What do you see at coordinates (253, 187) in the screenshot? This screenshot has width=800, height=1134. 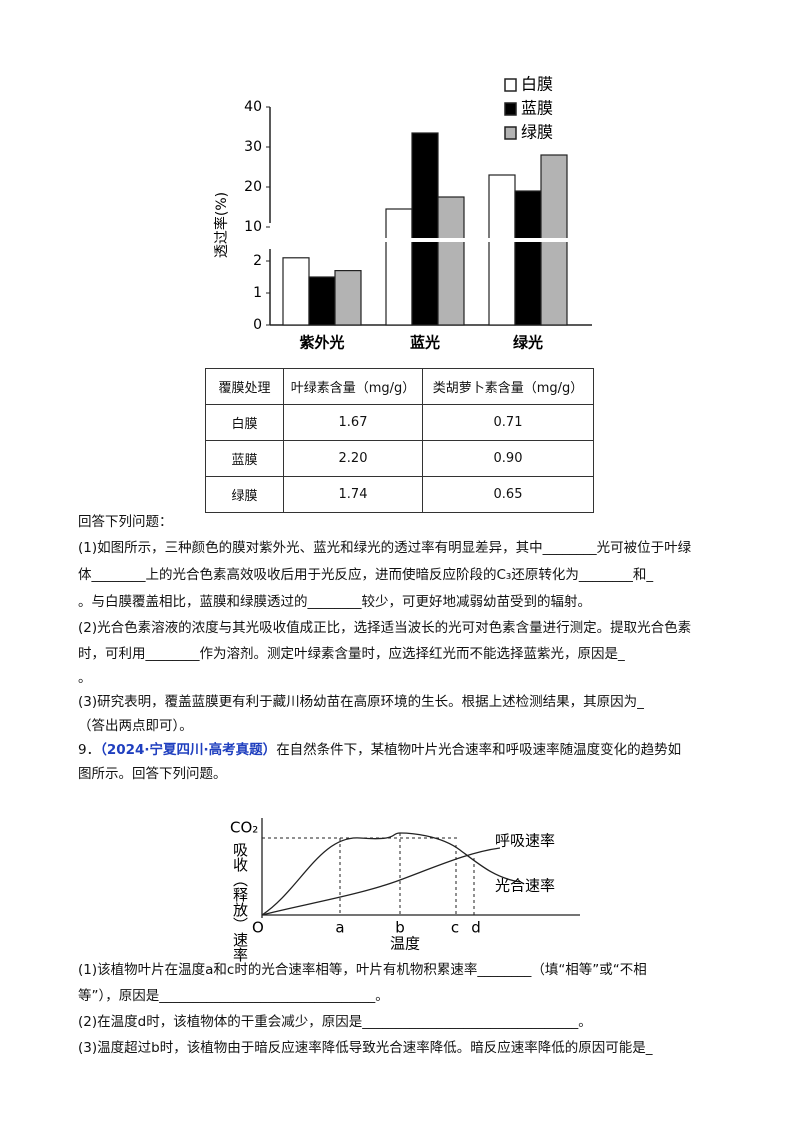 I see `y-tick-label: 20` at bounding box center [253, 187].